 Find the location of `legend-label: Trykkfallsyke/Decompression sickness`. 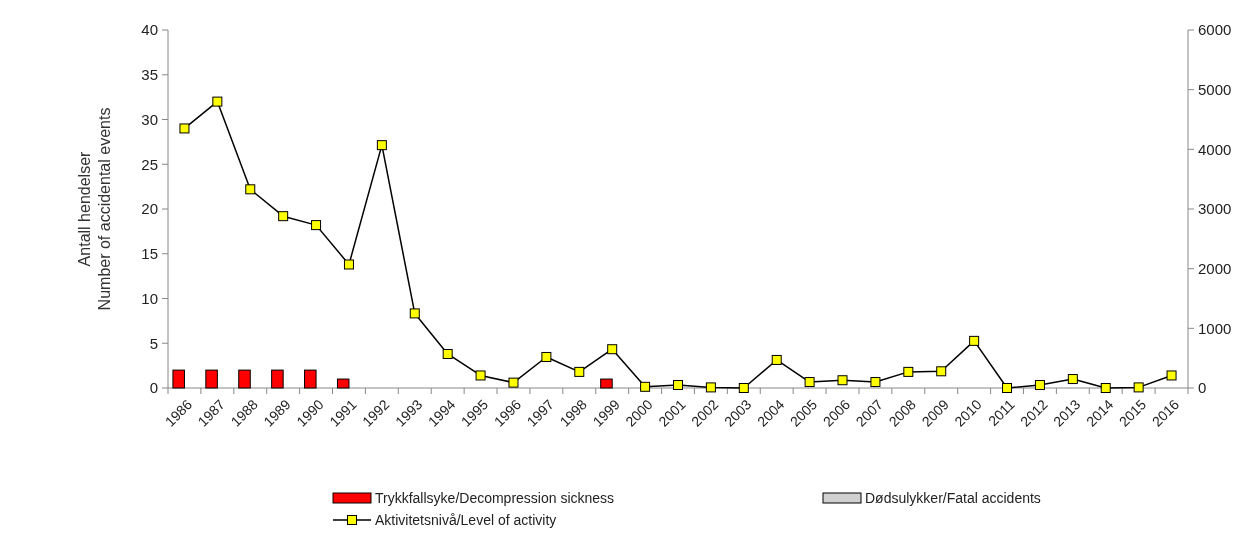

legend-label: Trykkfallsyke/Decompression sickness is located at coordinates (495, 497).